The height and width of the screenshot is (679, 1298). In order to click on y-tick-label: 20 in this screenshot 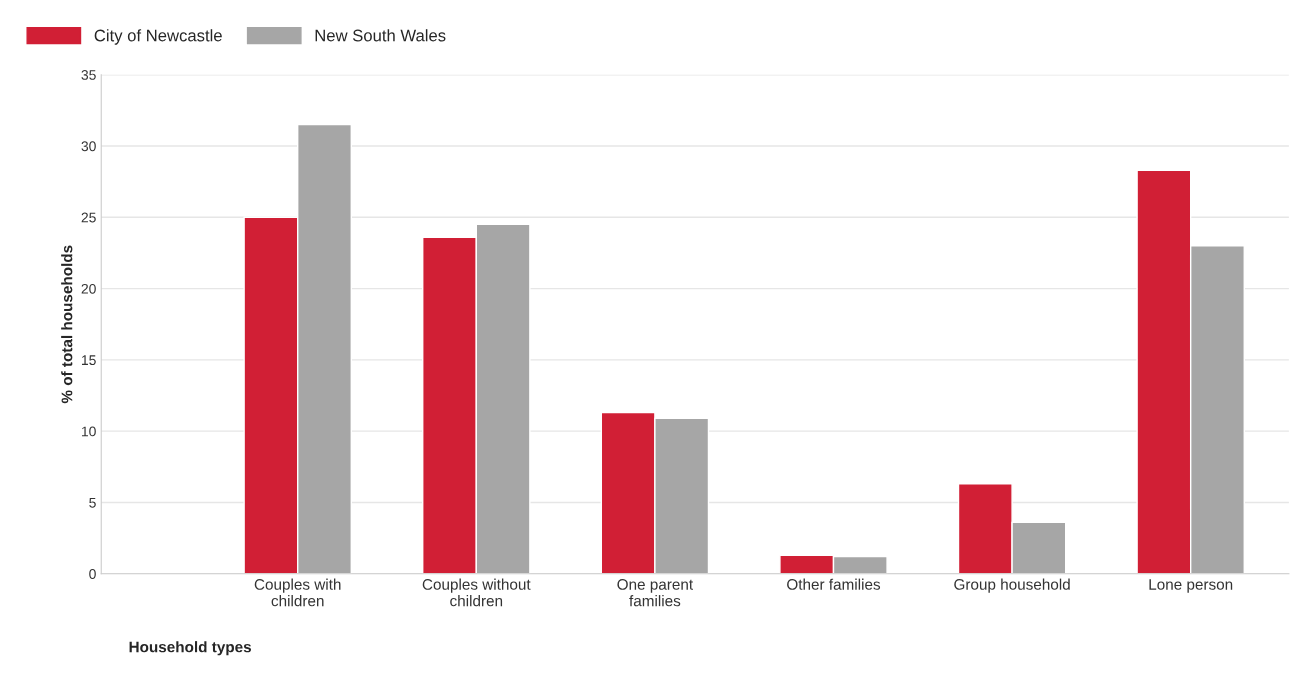, I will do `click(88, 288)`.